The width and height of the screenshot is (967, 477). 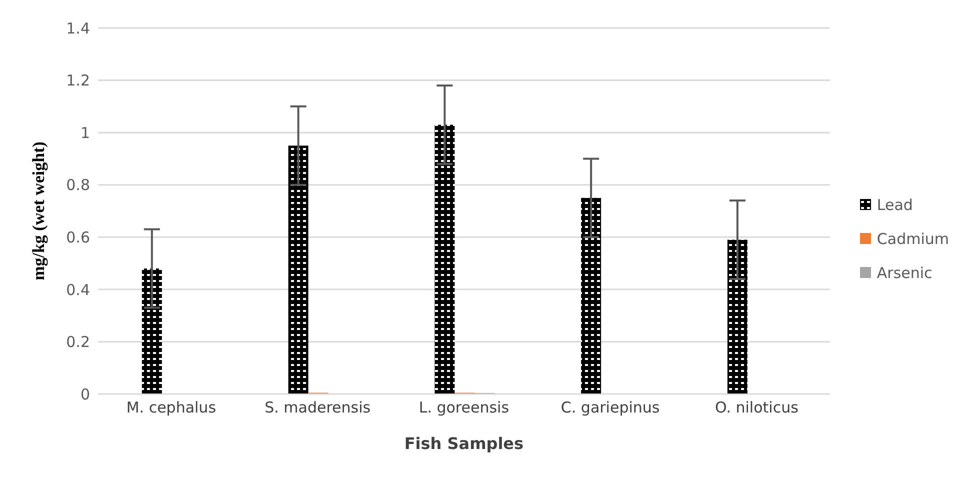 What do you see at coordinates (912, 239) in the screenshot?
I see `legend-label: Cadmium` at bounding box center [912, 239].